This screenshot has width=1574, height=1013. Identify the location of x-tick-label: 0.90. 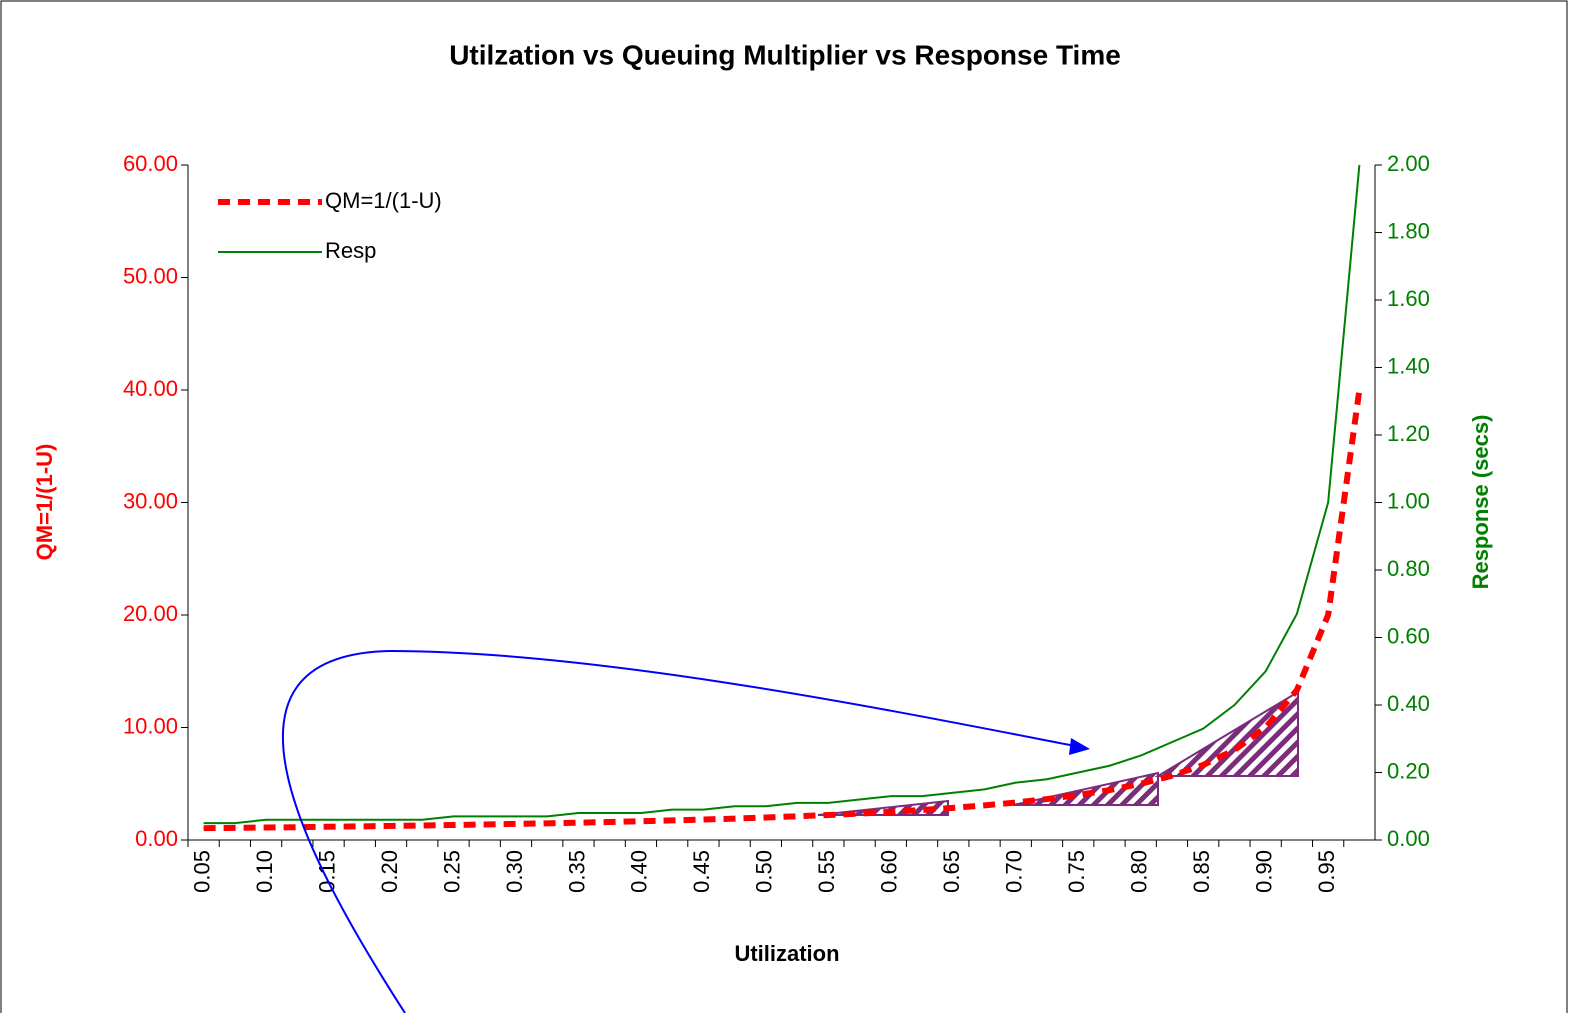
(1263, 871).